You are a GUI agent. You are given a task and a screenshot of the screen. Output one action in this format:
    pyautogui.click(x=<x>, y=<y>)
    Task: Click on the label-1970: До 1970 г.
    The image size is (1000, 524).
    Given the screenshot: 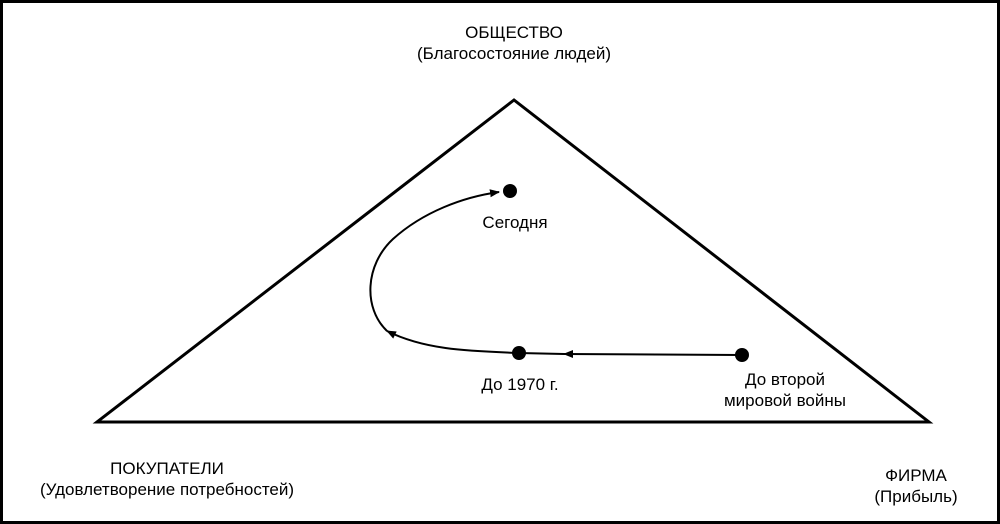 What is the action you would take?
    pyautogui.click(x=520, y=384)
    